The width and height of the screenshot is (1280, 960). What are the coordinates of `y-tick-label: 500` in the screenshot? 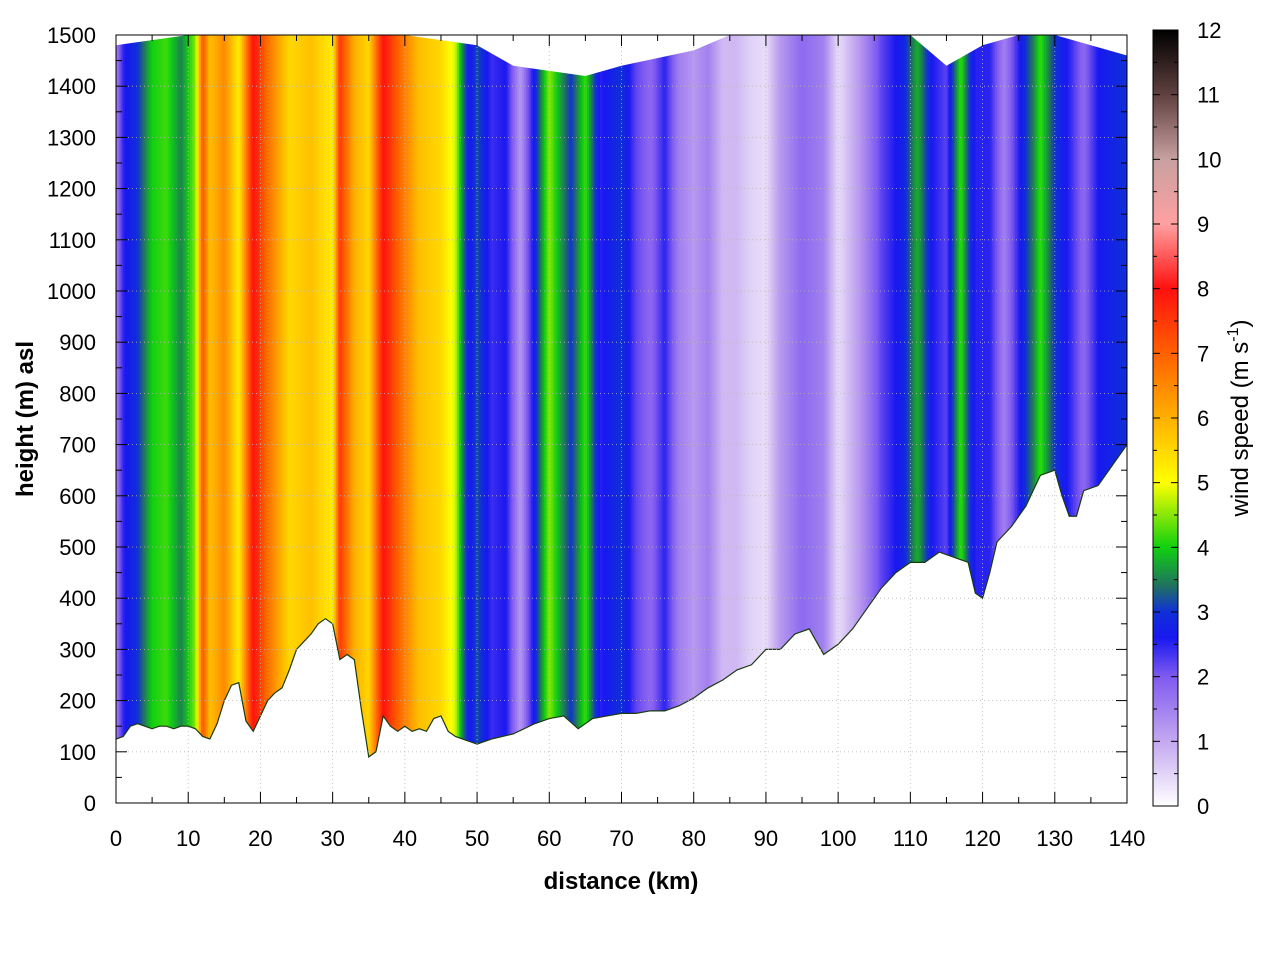 It's located at (77, 547).